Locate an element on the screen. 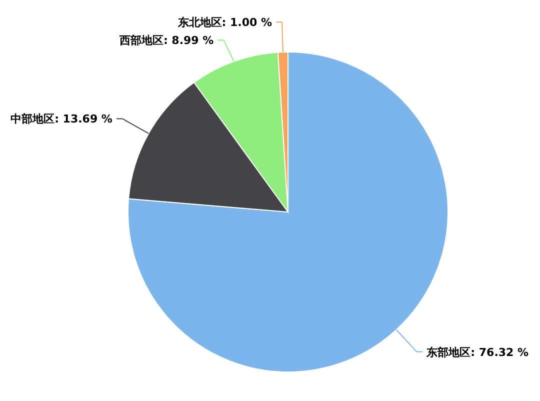 This screenshot has height=401, width=540. slice-label: 东部地区: 76.32 % is located at coordinates (477, 352).